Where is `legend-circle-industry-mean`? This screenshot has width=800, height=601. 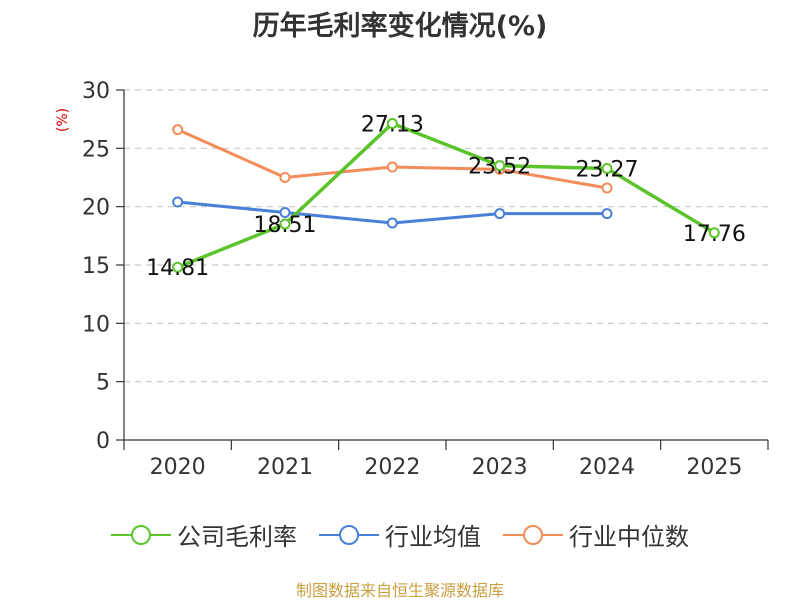
legend-circle-industry-mean is located at coordinates (349, 534).